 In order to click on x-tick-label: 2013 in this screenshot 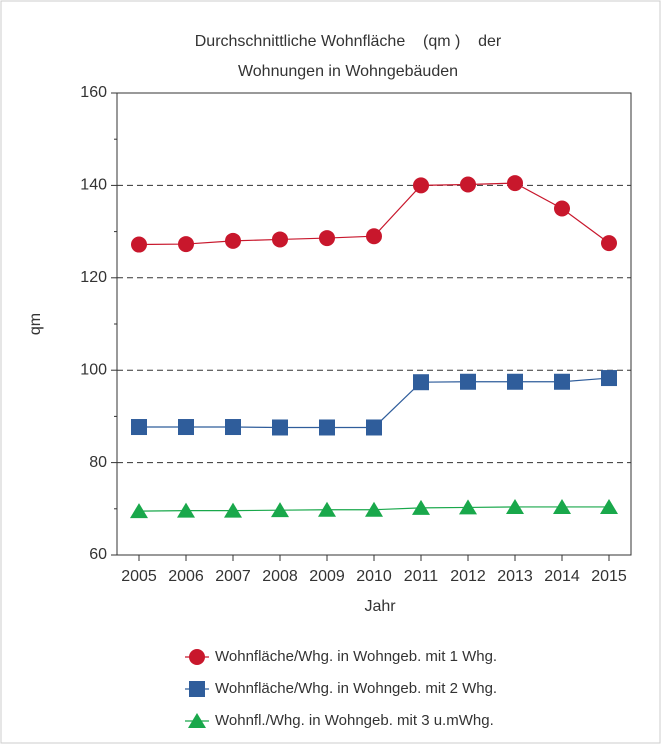, I will do `click(515, 576)`.